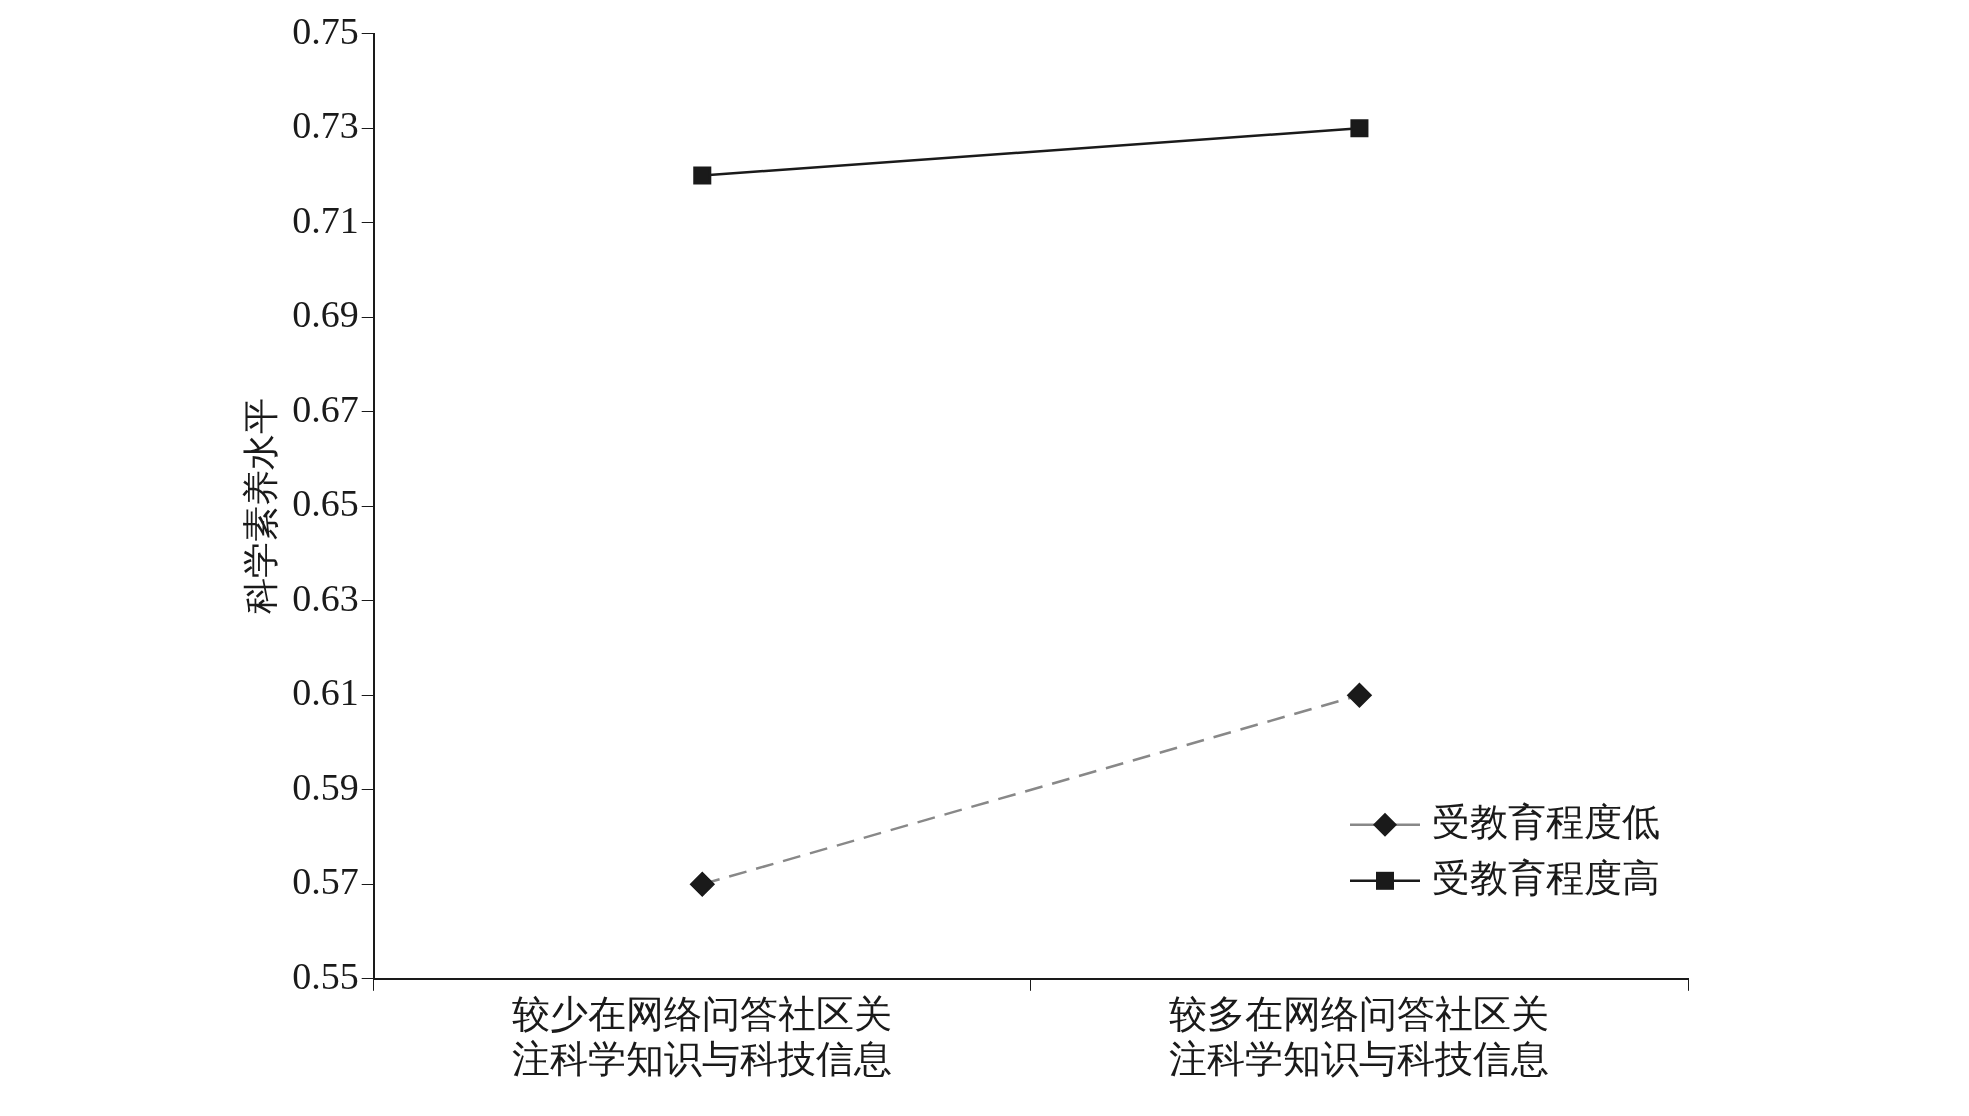 The image size is (1969, 1116). I want to click on legend-label: 受教育程度高, so click(1546, 877).